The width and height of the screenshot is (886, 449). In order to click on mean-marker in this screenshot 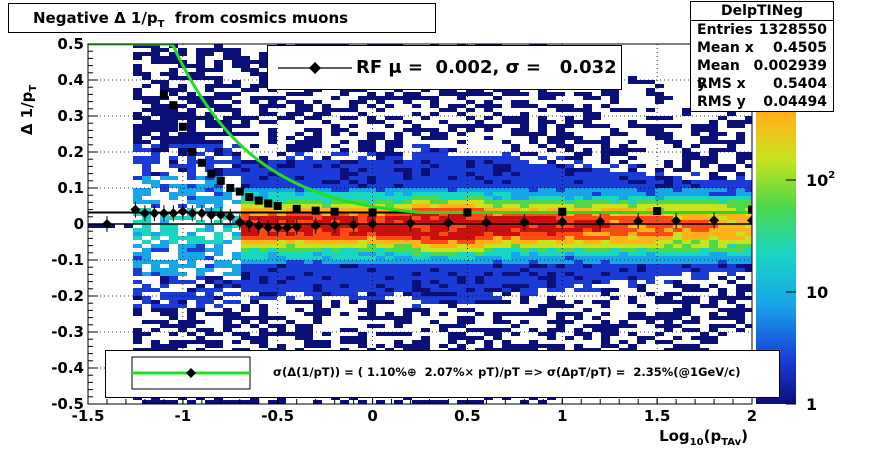, I will do `click(258, 225)`.